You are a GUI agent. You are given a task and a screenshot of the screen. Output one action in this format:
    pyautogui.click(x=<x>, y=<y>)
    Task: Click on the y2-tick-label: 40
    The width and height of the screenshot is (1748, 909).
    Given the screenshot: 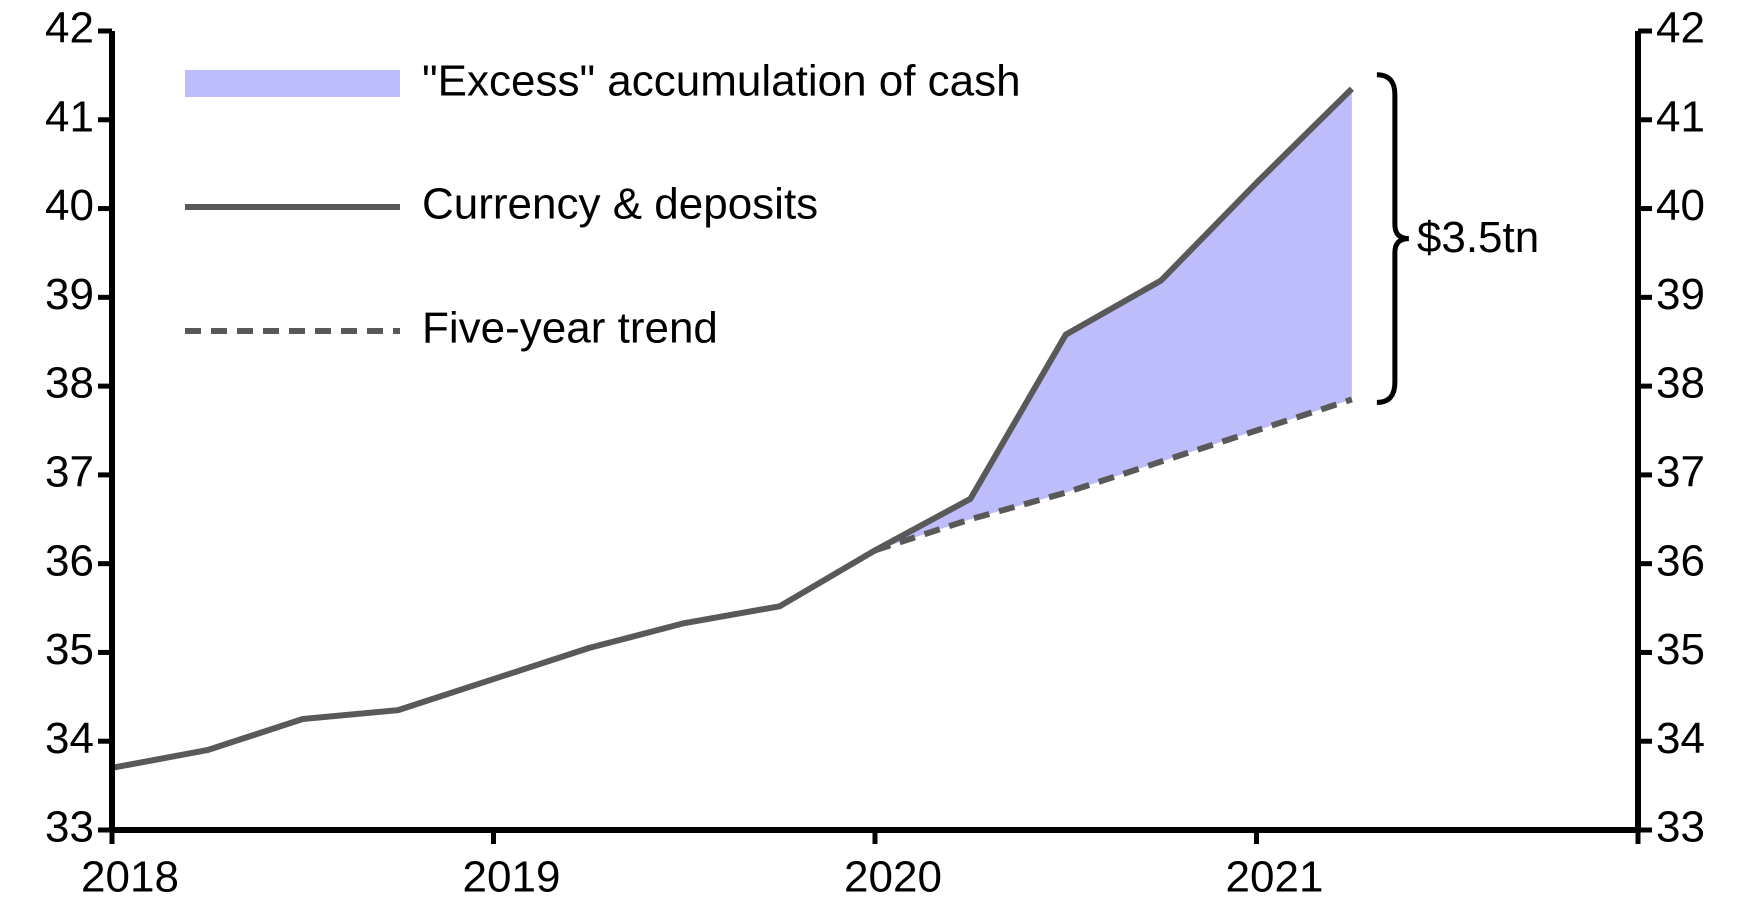 What is the action you would take?
    pyautogui.click(x=1680, y=205)
    